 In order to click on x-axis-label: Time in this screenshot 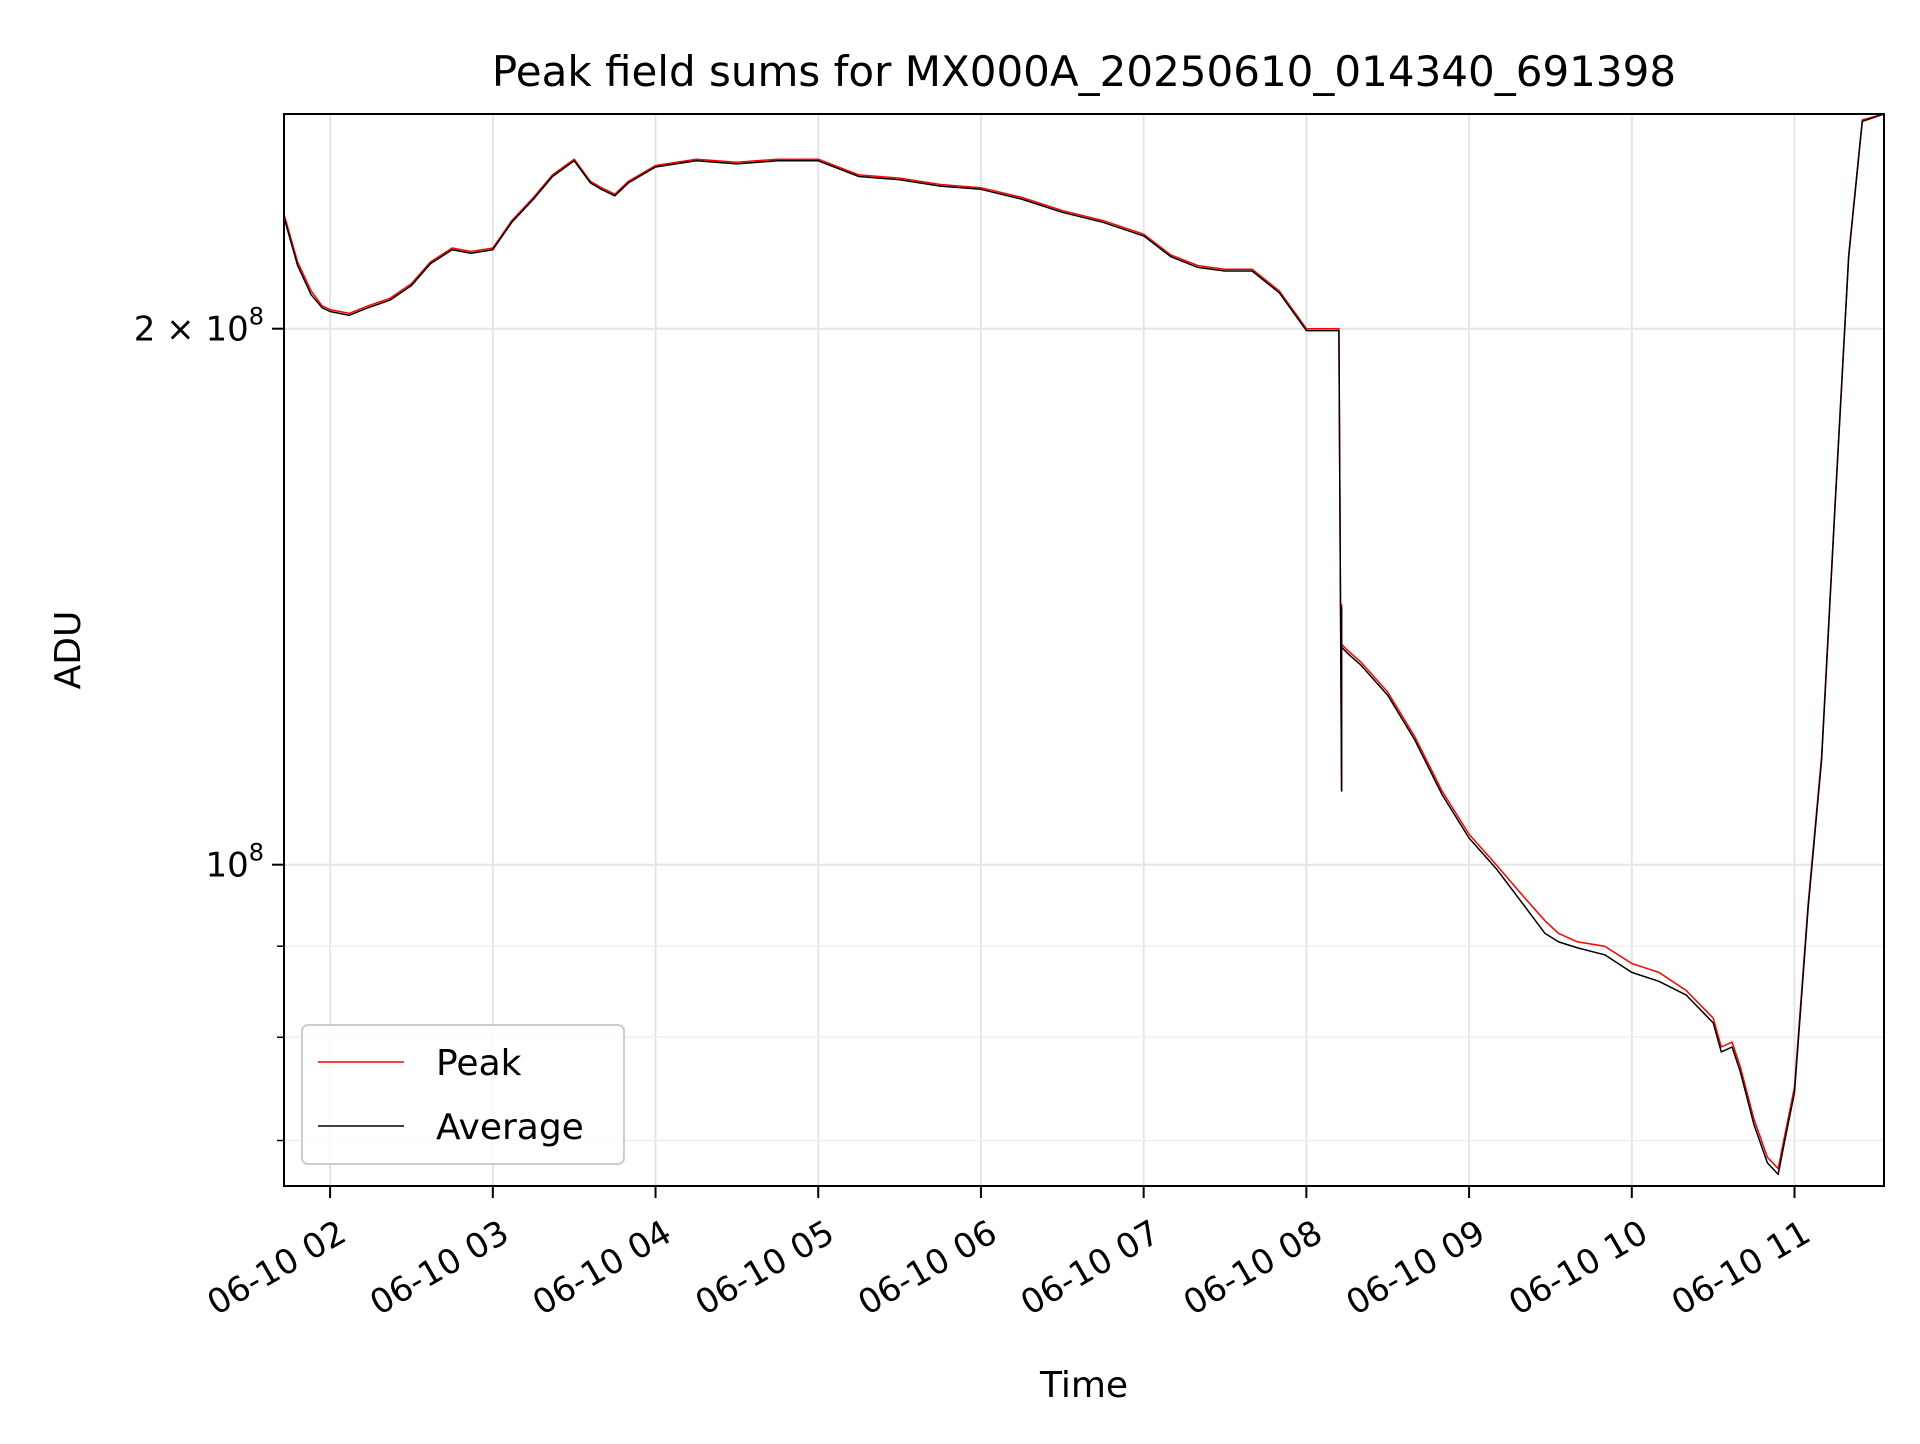, I will do `click(1083, 1385)`.